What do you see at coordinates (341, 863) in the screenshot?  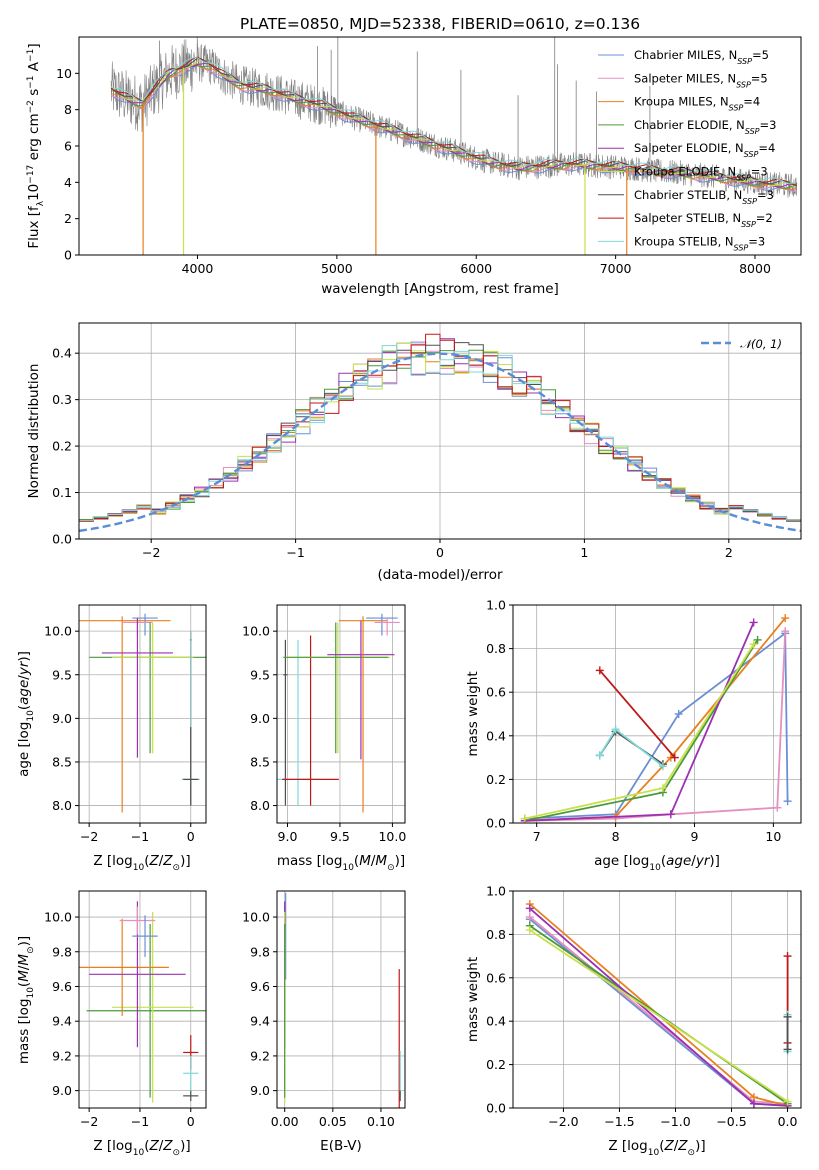 I see `x-axis-label: mass [log10(M/M⊙)]` at bounding box center [341, 863].